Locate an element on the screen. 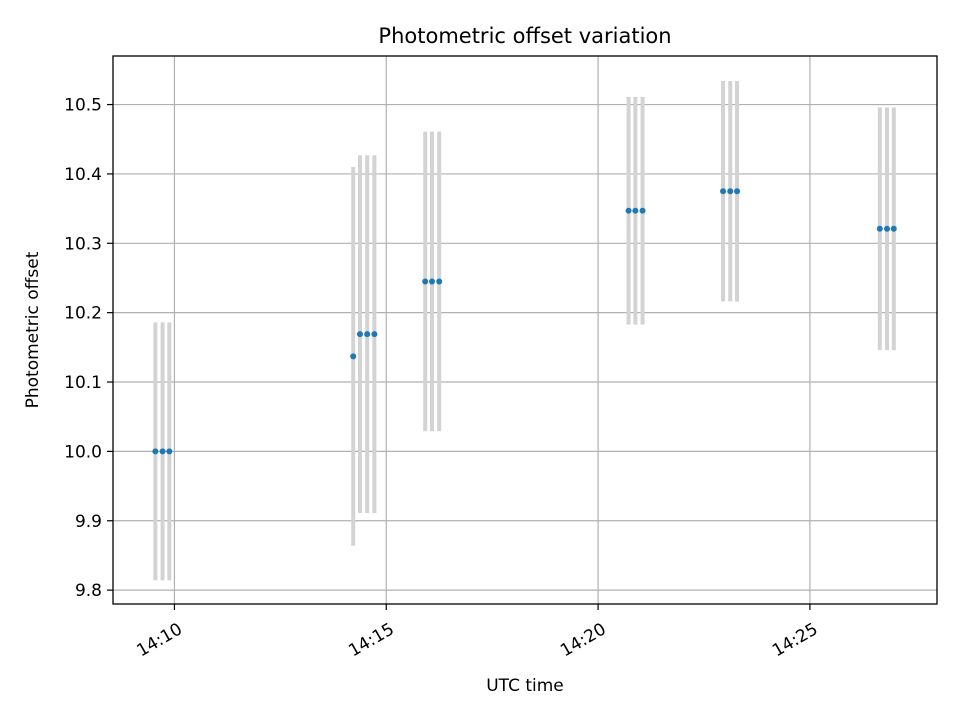 The width and height of the screenshot is (960, 720). y-axis-label: Photometric offset is located at coordinates (33, 329).